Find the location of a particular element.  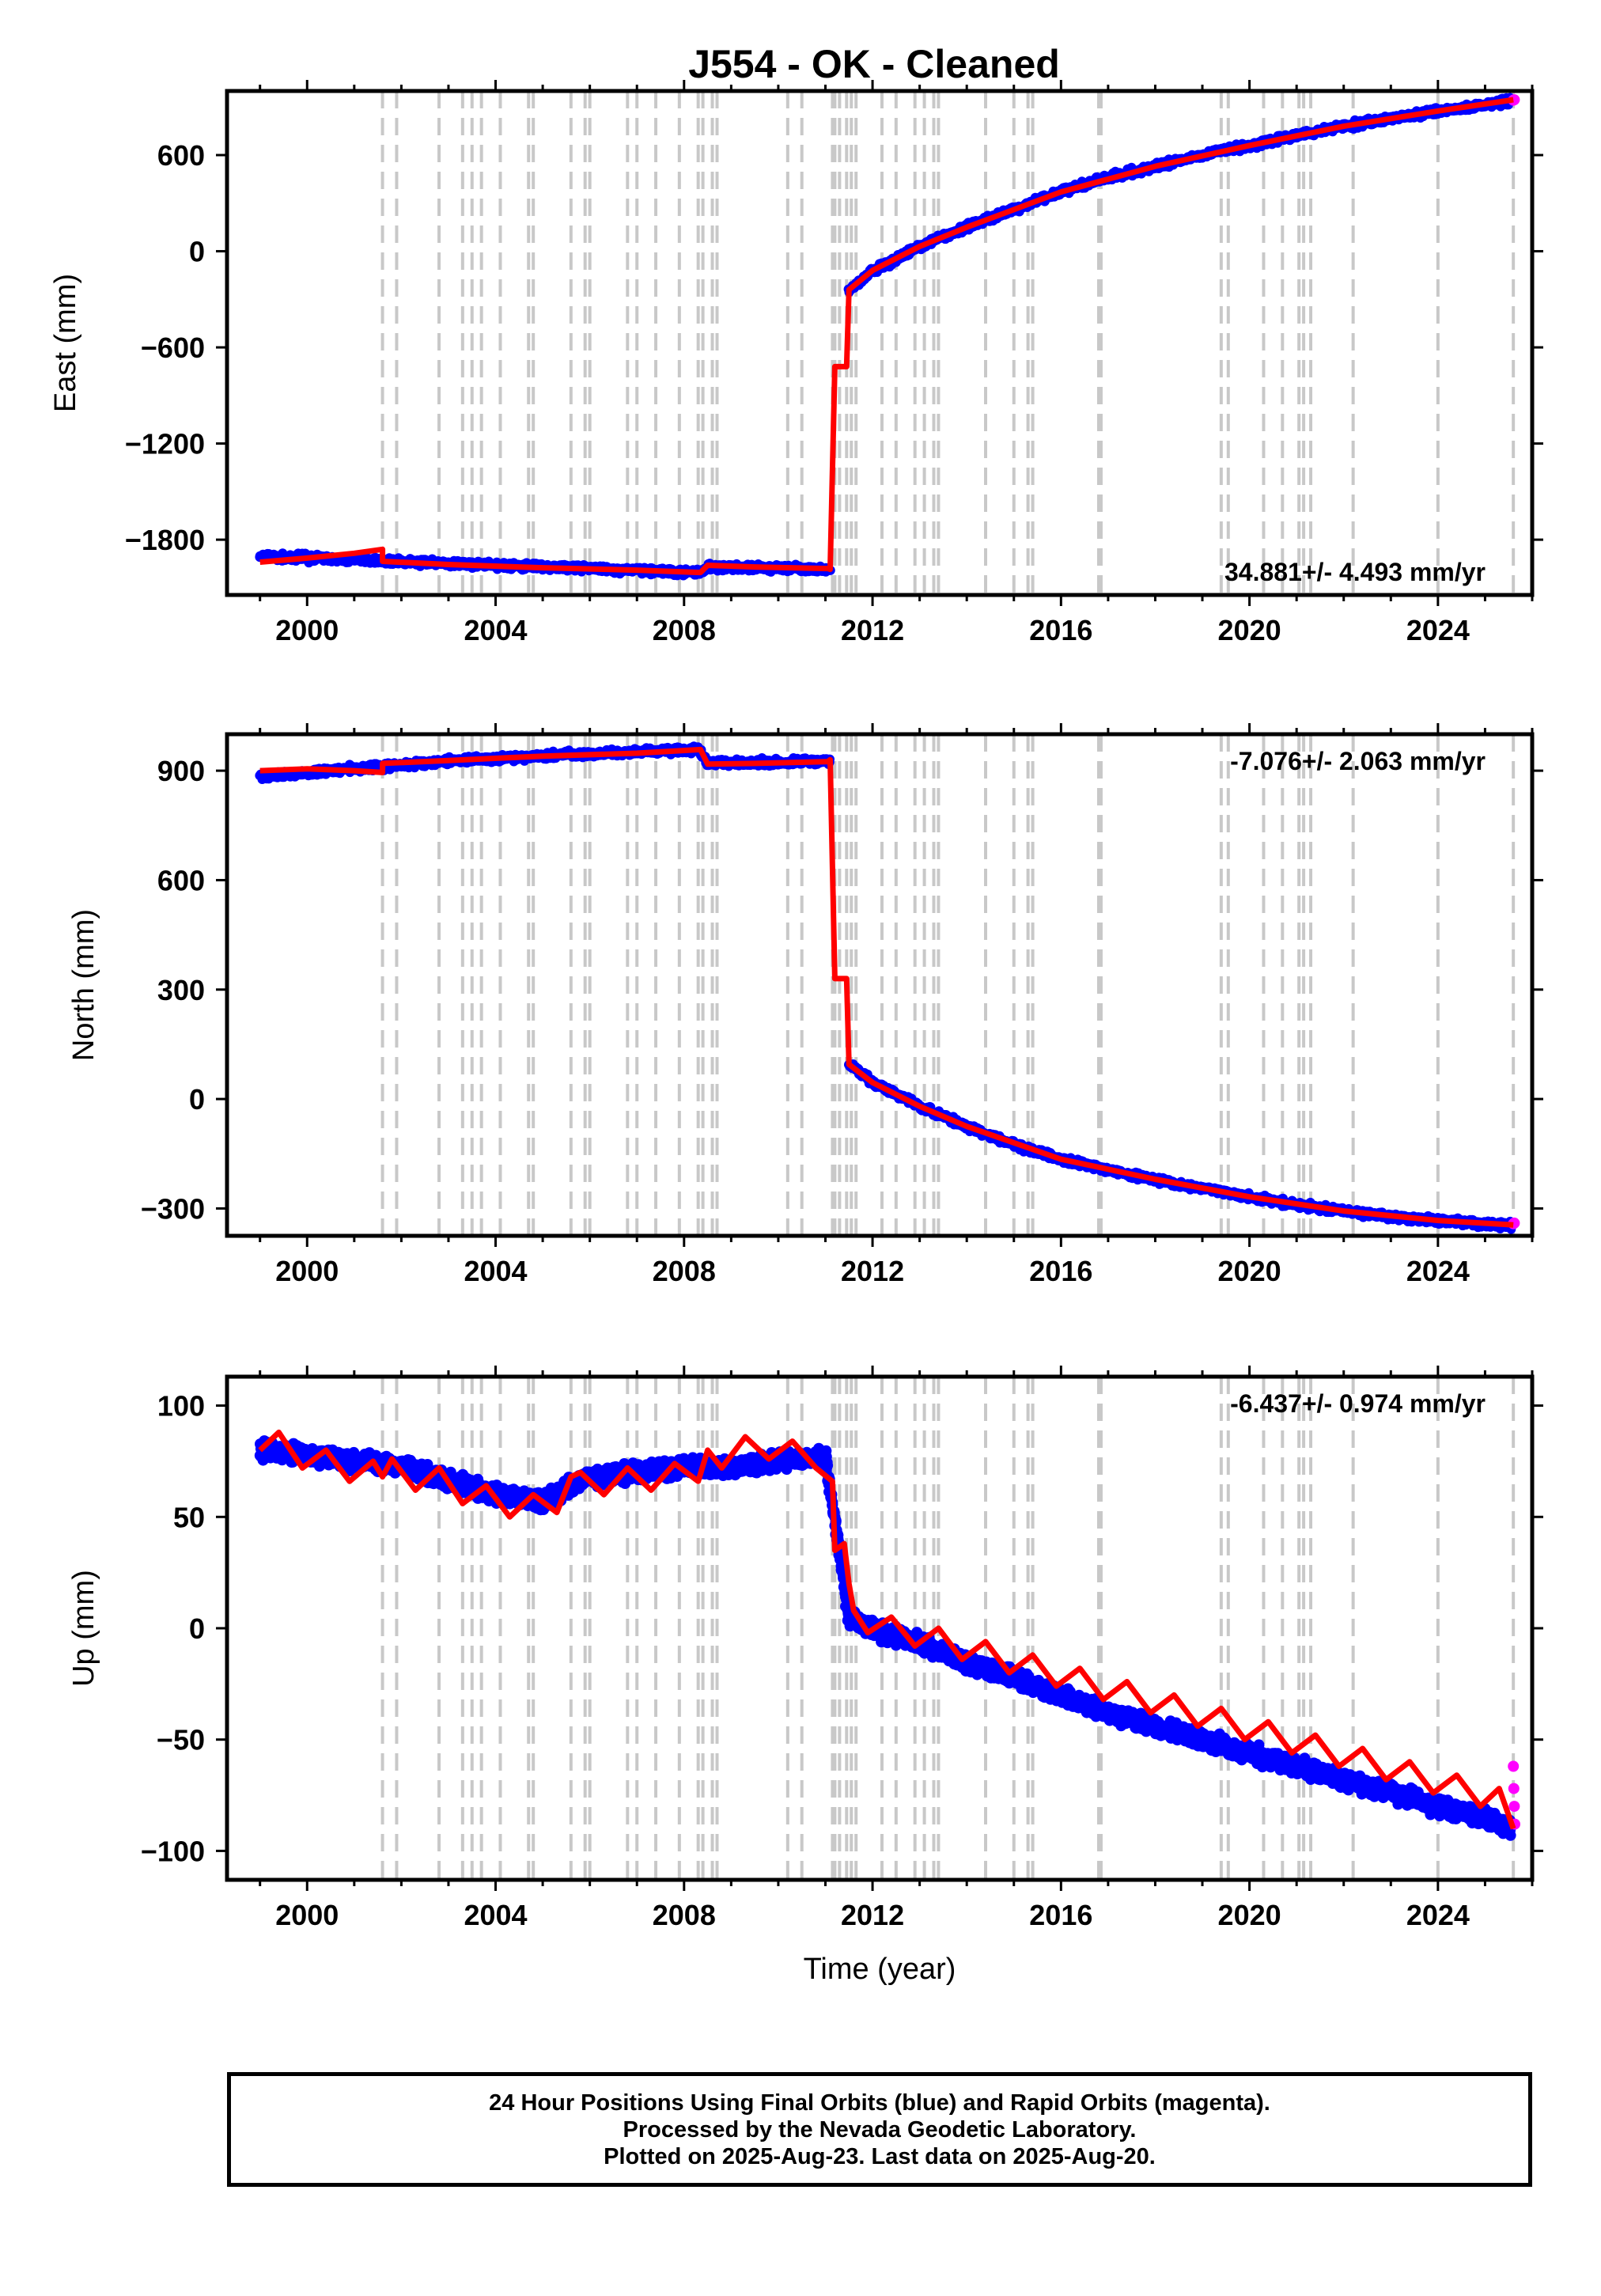

rate-annotation: -7.076+/- 2.063 mm/yr is located at coordinates (1358, 761).